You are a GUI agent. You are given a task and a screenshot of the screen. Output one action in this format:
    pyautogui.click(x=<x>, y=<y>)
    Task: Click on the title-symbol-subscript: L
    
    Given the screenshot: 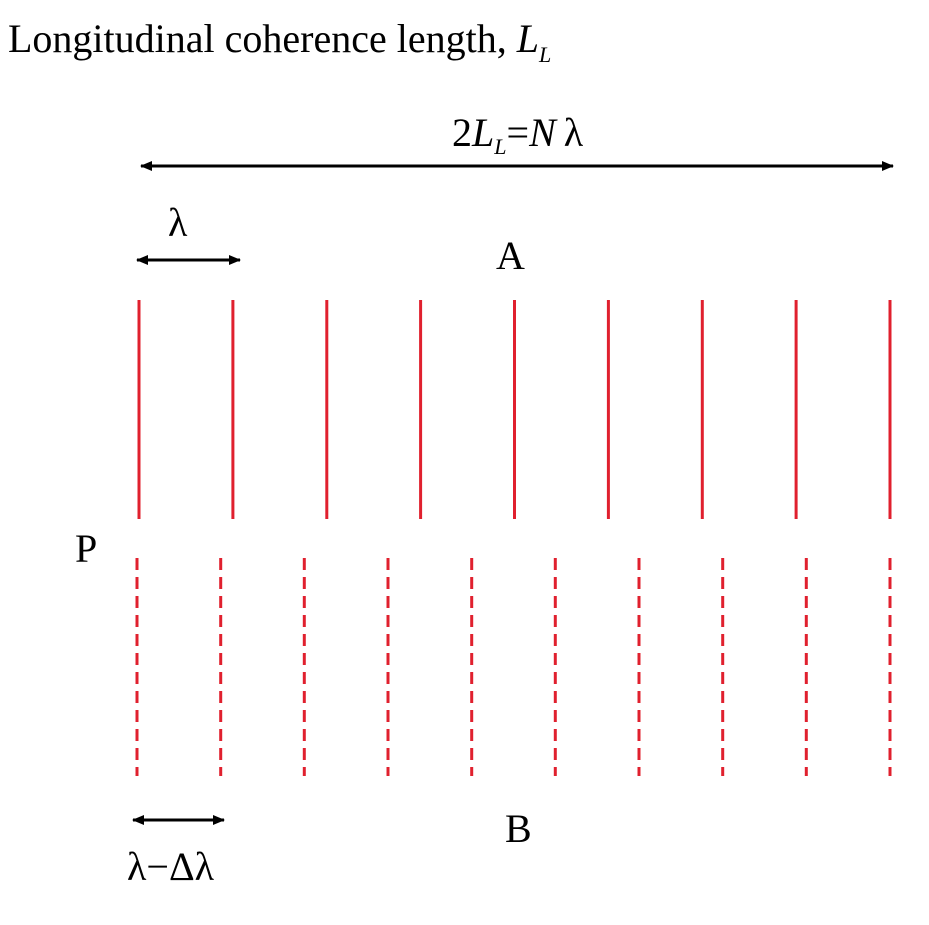 What is the action you would take?
    pyautogui.click(x=544, y=54)
    